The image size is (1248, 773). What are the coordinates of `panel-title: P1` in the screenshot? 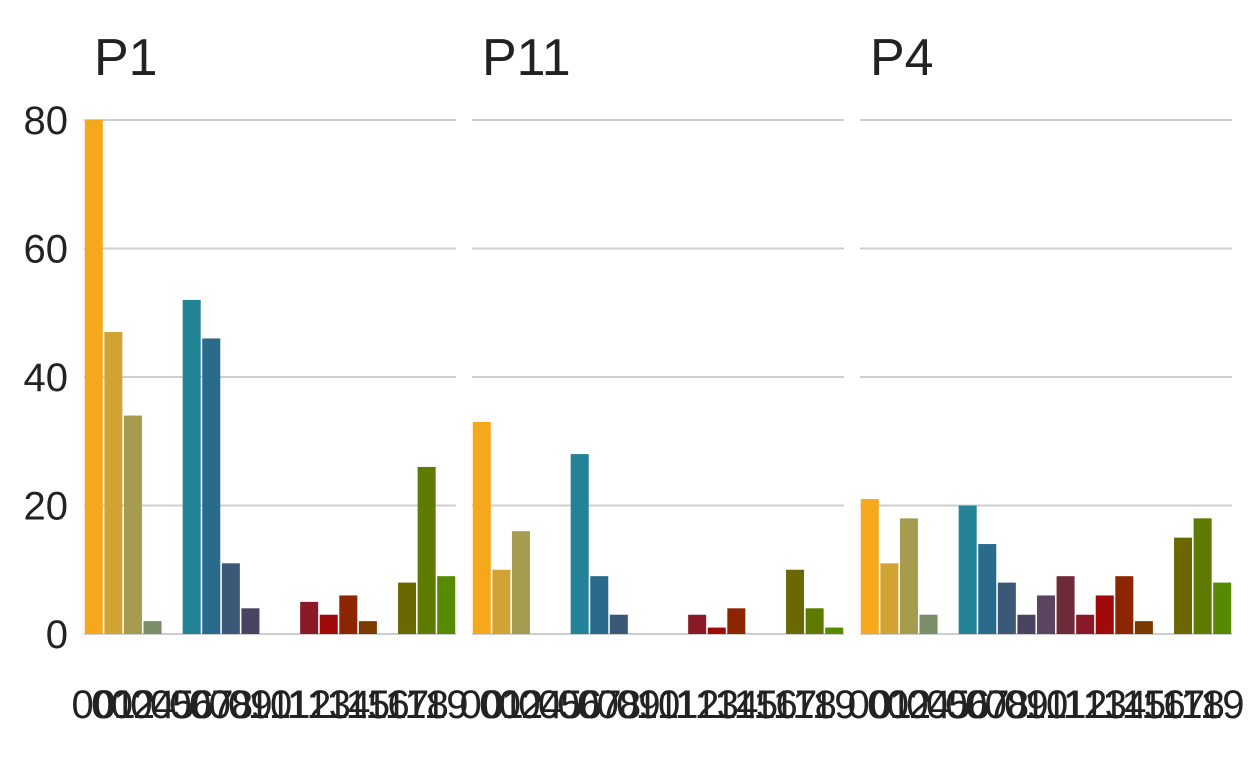 It's located at (126, 58).